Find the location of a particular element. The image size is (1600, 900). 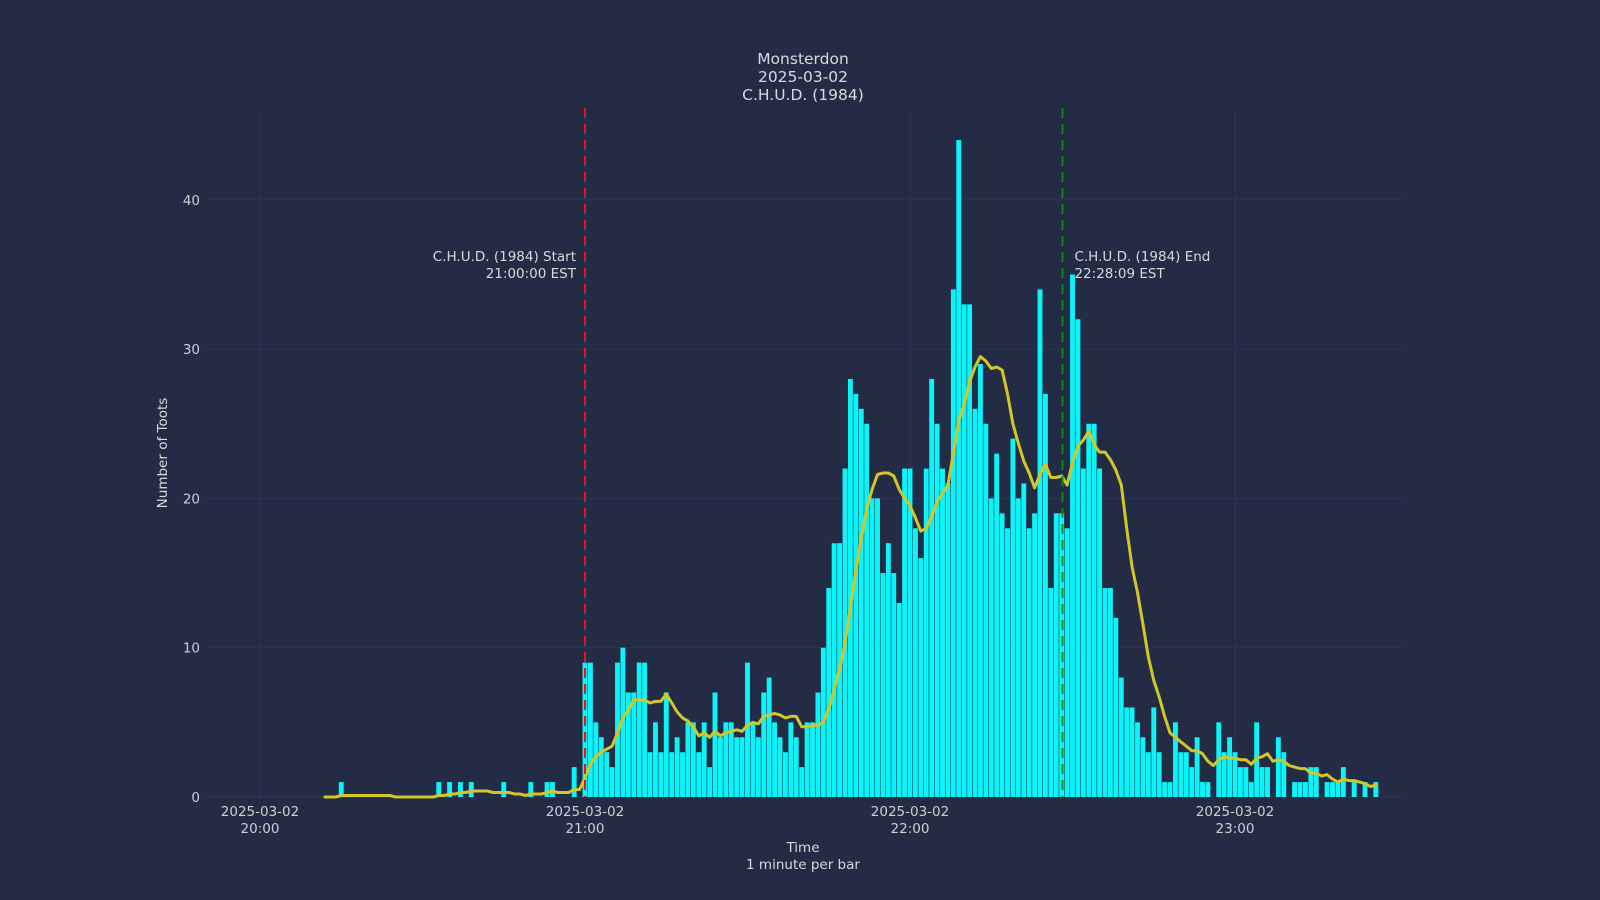

end-annotation-line-2: 22:28:09 EST is located at coordinates (1119, 274).